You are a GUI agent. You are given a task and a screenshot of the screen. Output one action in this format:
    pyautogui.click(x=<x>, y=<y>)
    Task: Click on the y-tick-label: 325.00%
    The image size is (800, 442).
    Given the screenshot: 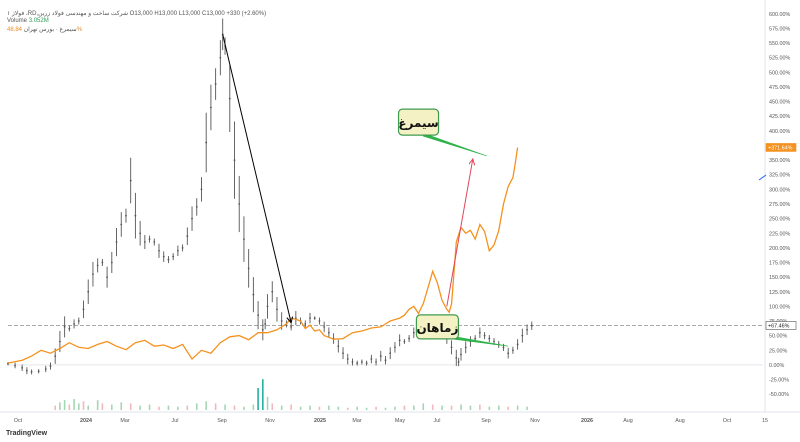 What is the action you would take?
    pyautogui.click(x=779, y=176)
    